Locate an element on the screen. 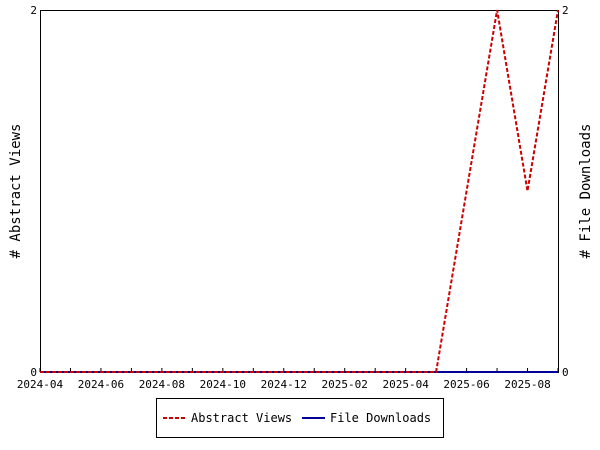 Image resolution: width=600 pixels, height=450 pixels. y-left-tick-label: 2 is located at coordinates (33, 10).